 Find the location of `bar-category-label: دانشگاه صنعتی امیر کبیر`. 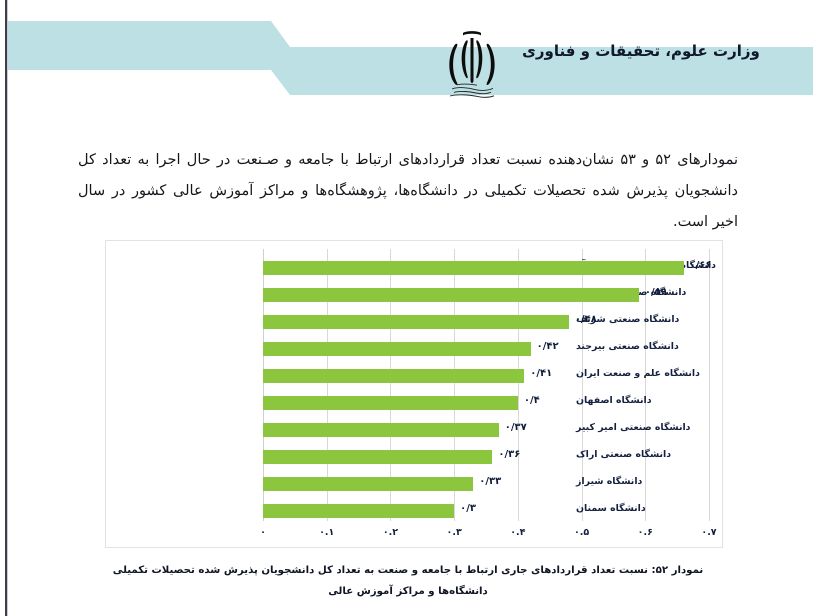

bar-category-label: دانشگاه صنعتی امیر کبیر is located at coordinates (633, 427).